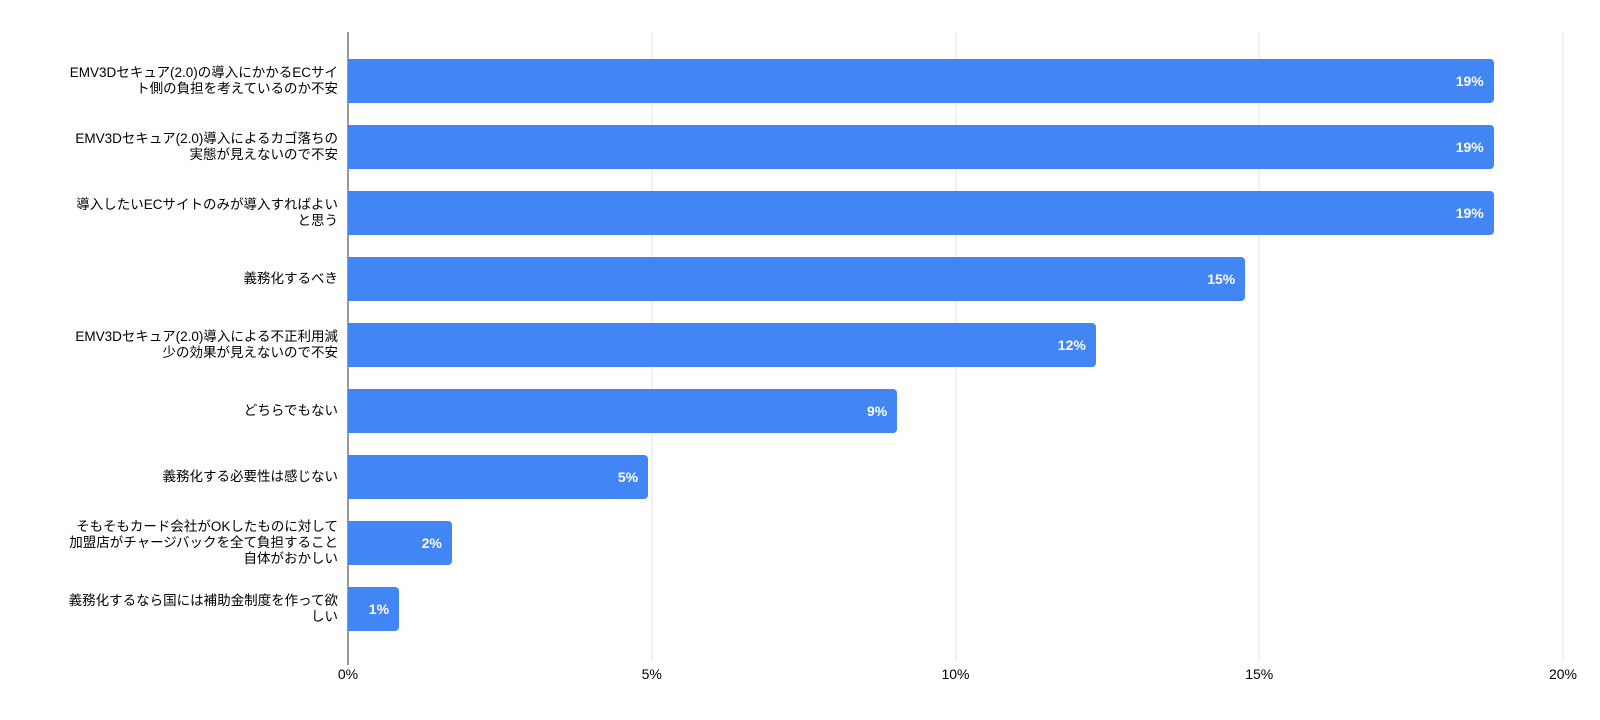 The width and height of the screenshot is (1600, 720). What do you see at coordinates (348, 674) in the screenshot?
I see `x-tick-label: 0%` at bounding box center [348, 674].